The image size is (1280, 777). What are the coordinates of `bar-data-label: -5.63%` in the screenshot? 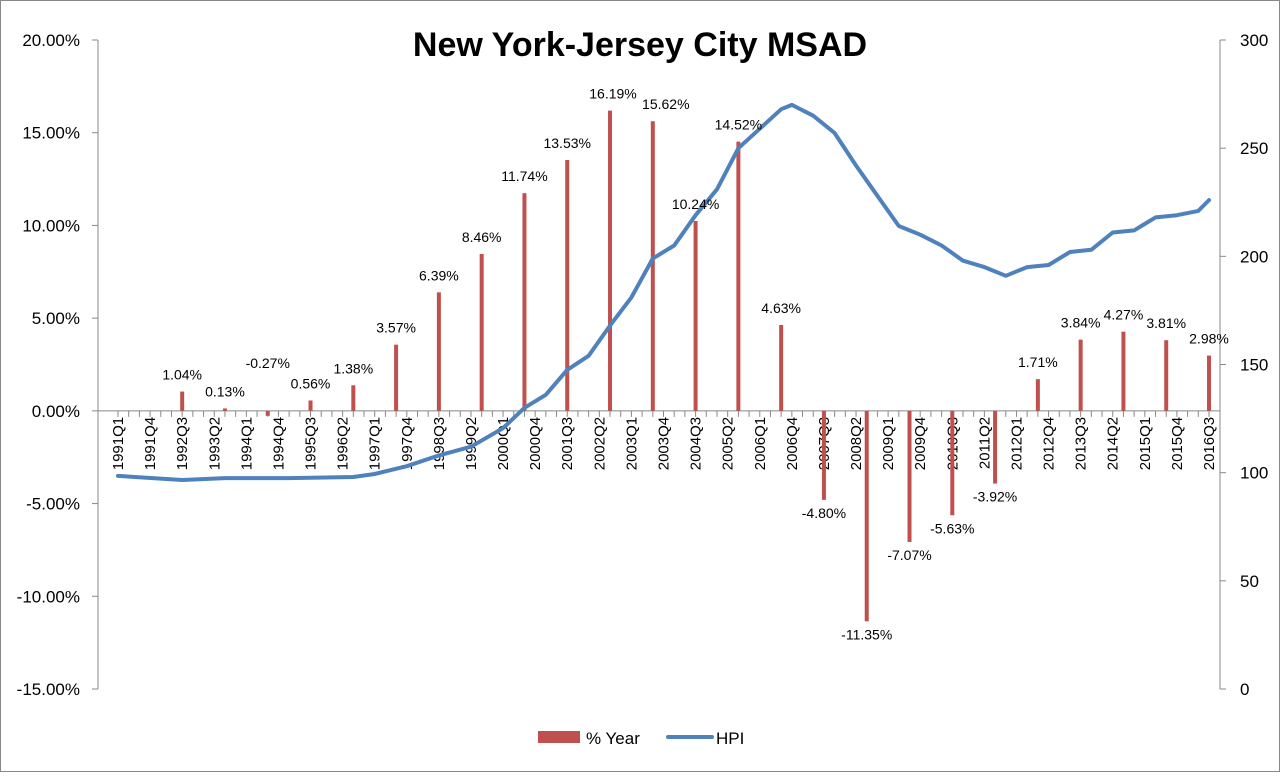 It's located at (952, 528).